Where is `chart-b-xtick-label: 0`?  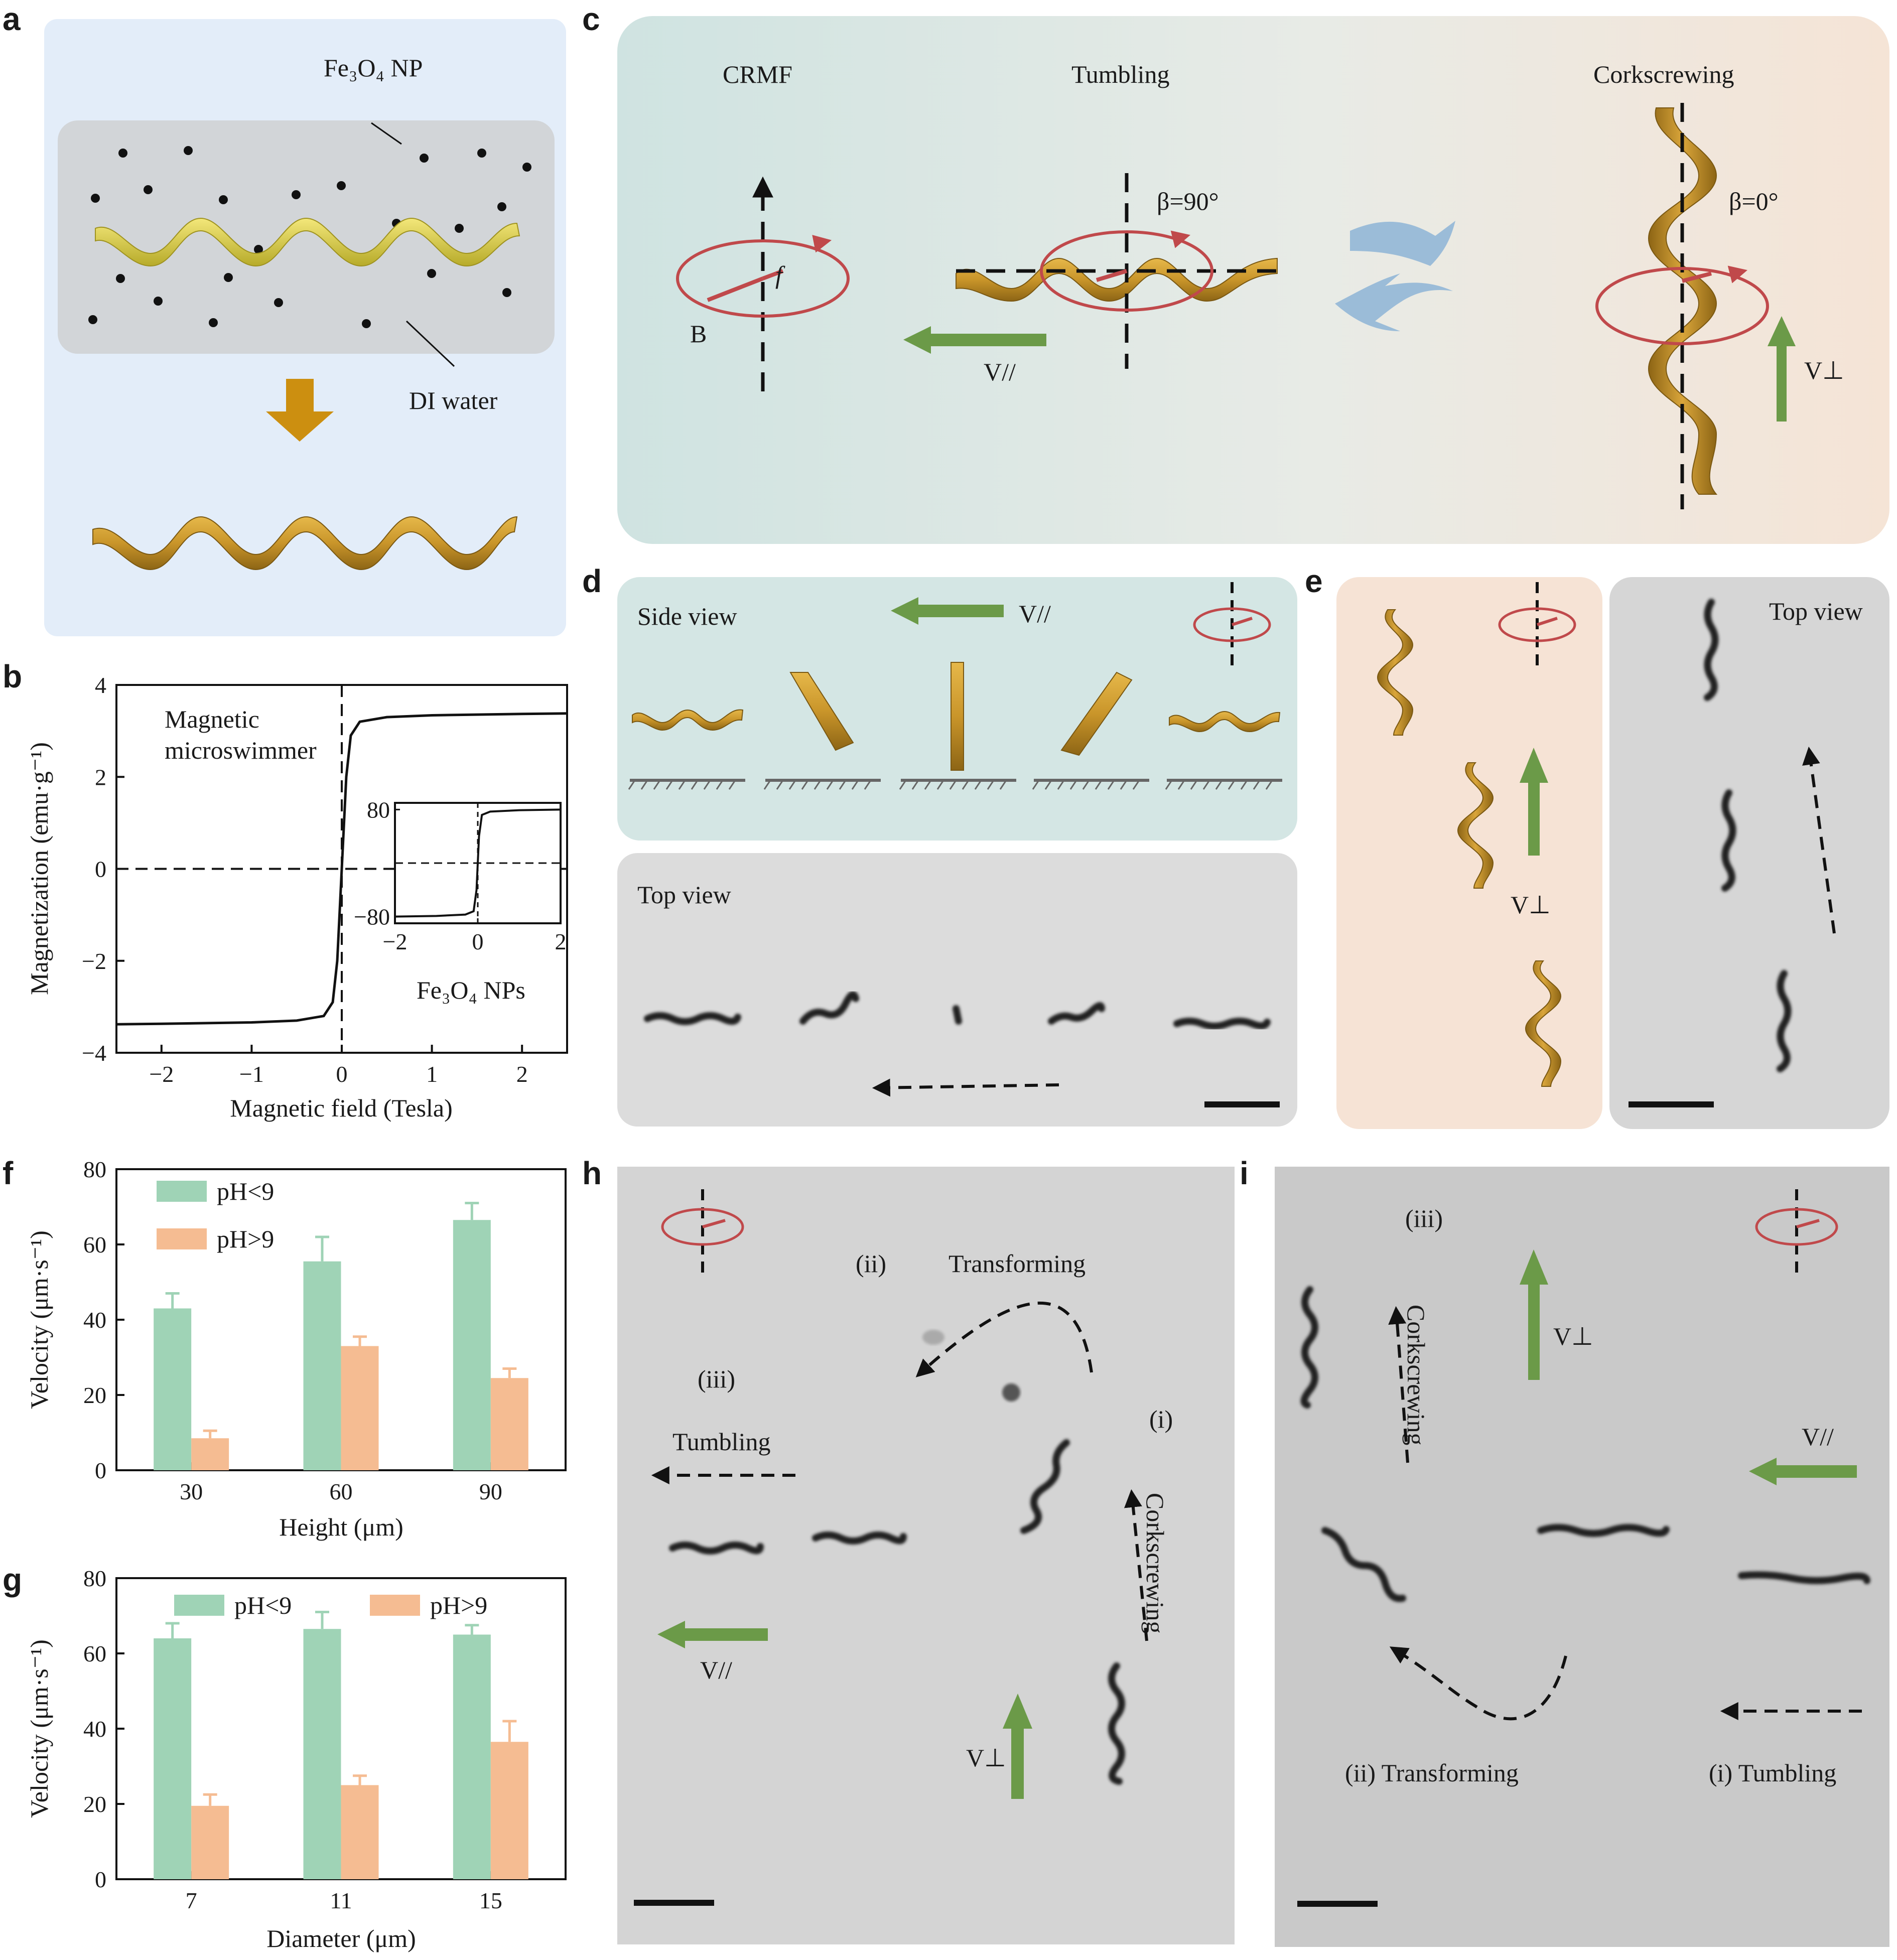 chart-b-xtick-label: 0 is located at coordinates (342, 1074).